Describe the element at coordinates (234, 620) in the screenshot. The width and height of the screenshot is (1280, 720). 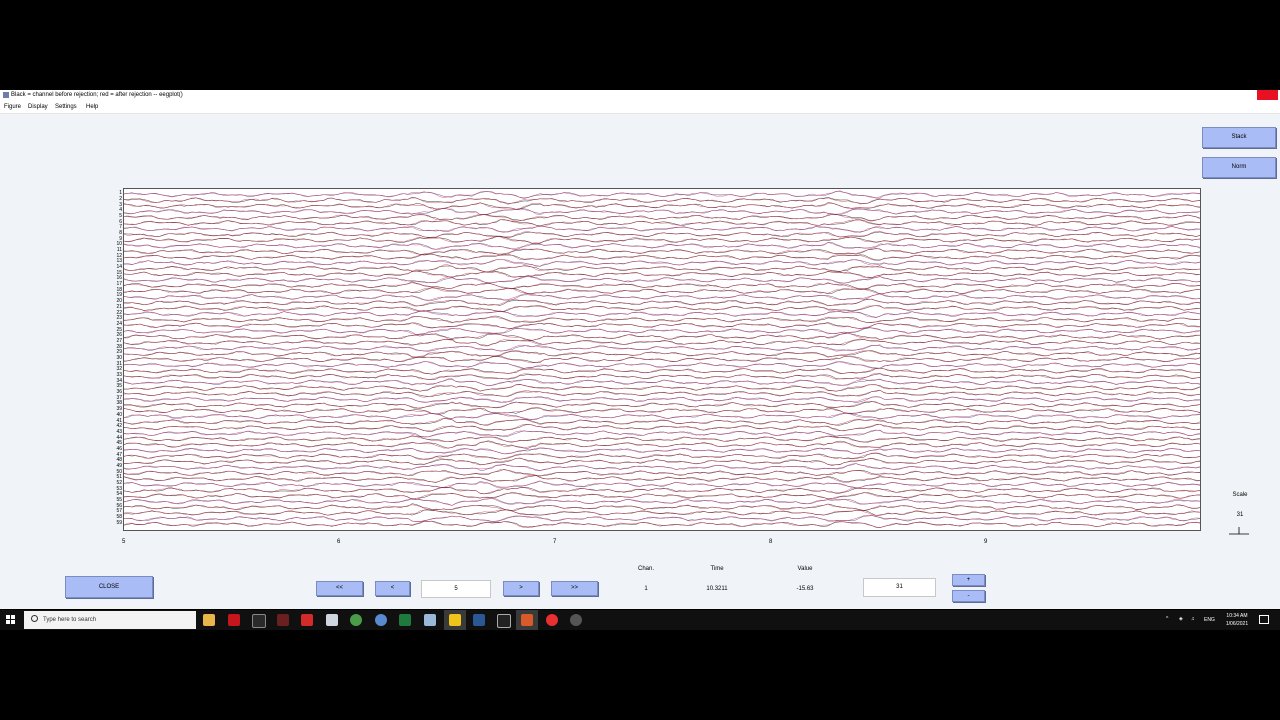
I see `pdf-reader-icon` at that location.